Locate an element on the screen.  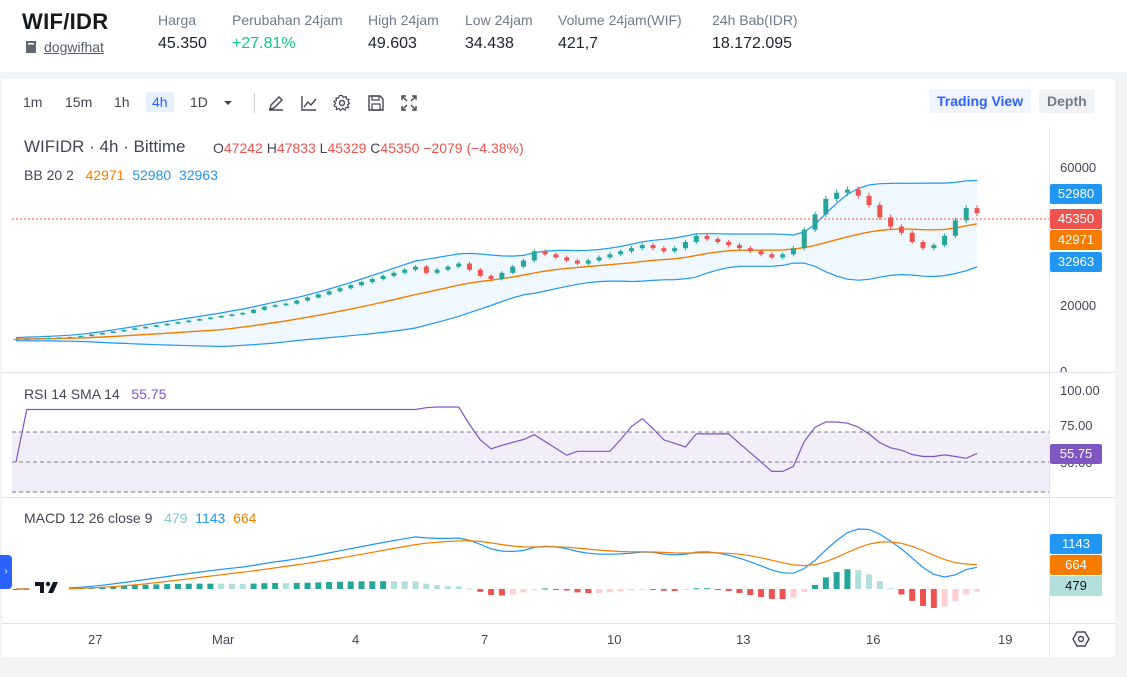
stat-value: 34.438 is located at coordinates (489, 43).